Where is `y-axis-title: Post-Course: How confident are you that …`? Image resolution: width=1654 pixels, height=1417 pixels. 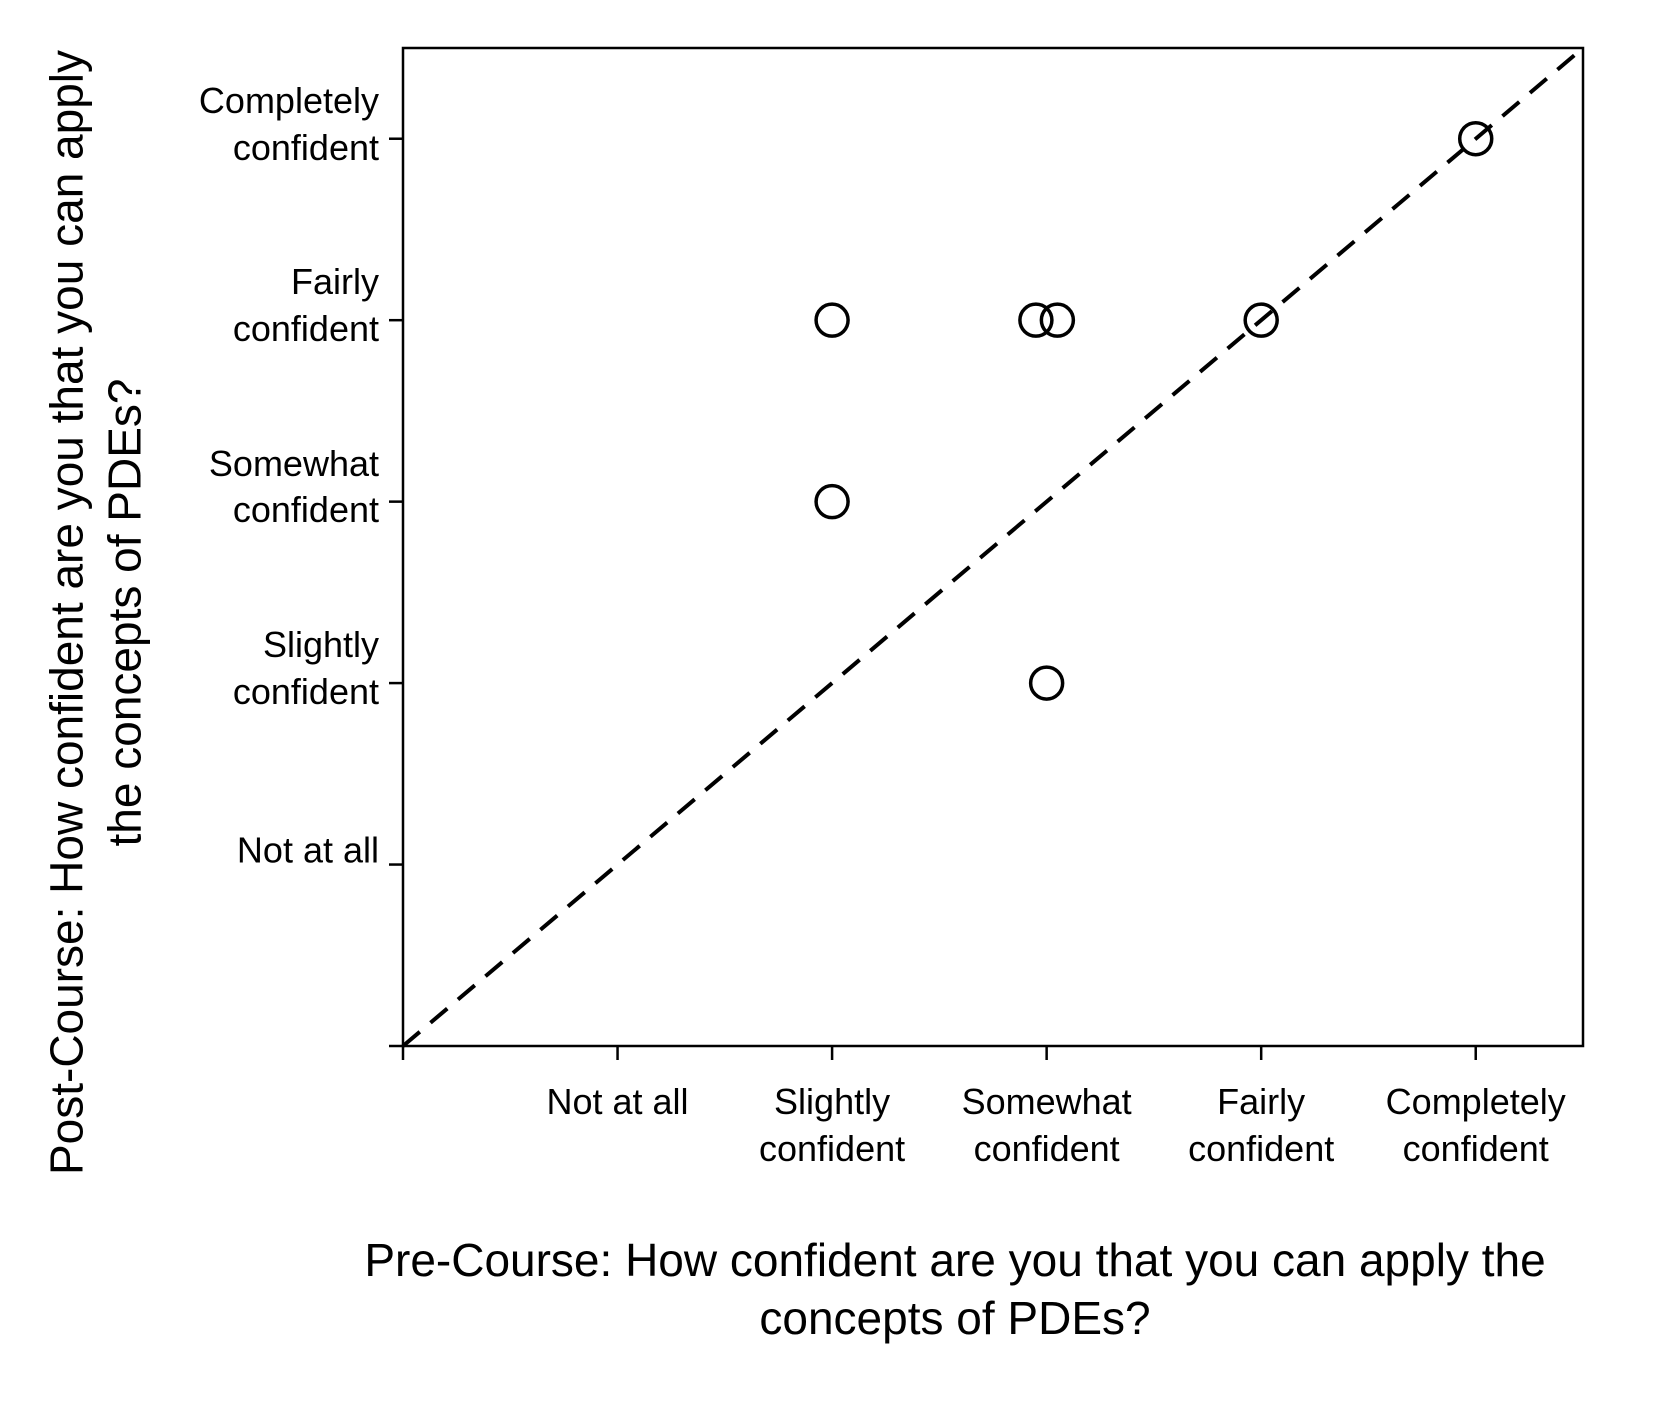 y-axis-title: Post-Course: How confident are you that … is located at coordinates (95, 612).